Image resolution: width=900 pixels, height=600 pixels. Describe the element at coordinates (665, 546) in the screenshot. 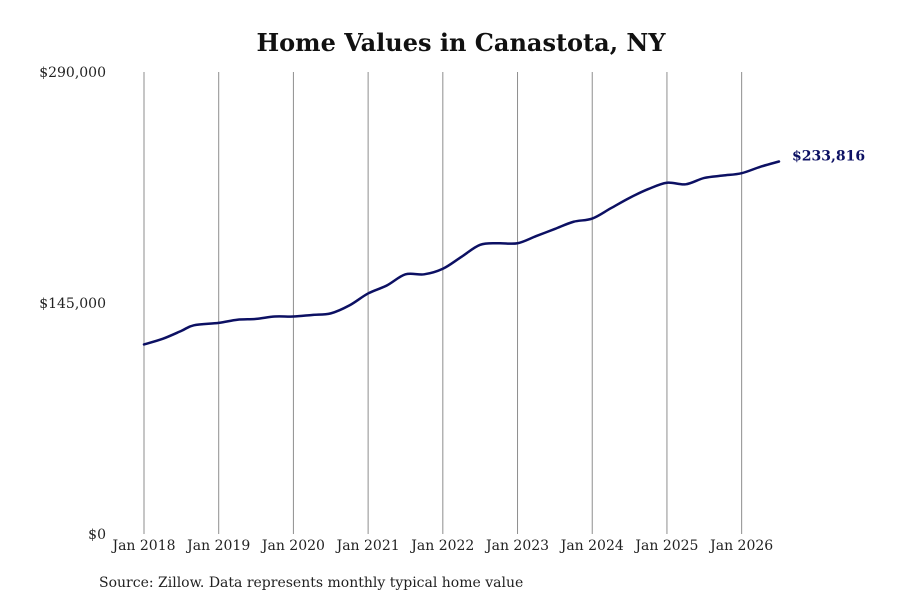

I see `x-tick-label: Jan 2025` at that location.